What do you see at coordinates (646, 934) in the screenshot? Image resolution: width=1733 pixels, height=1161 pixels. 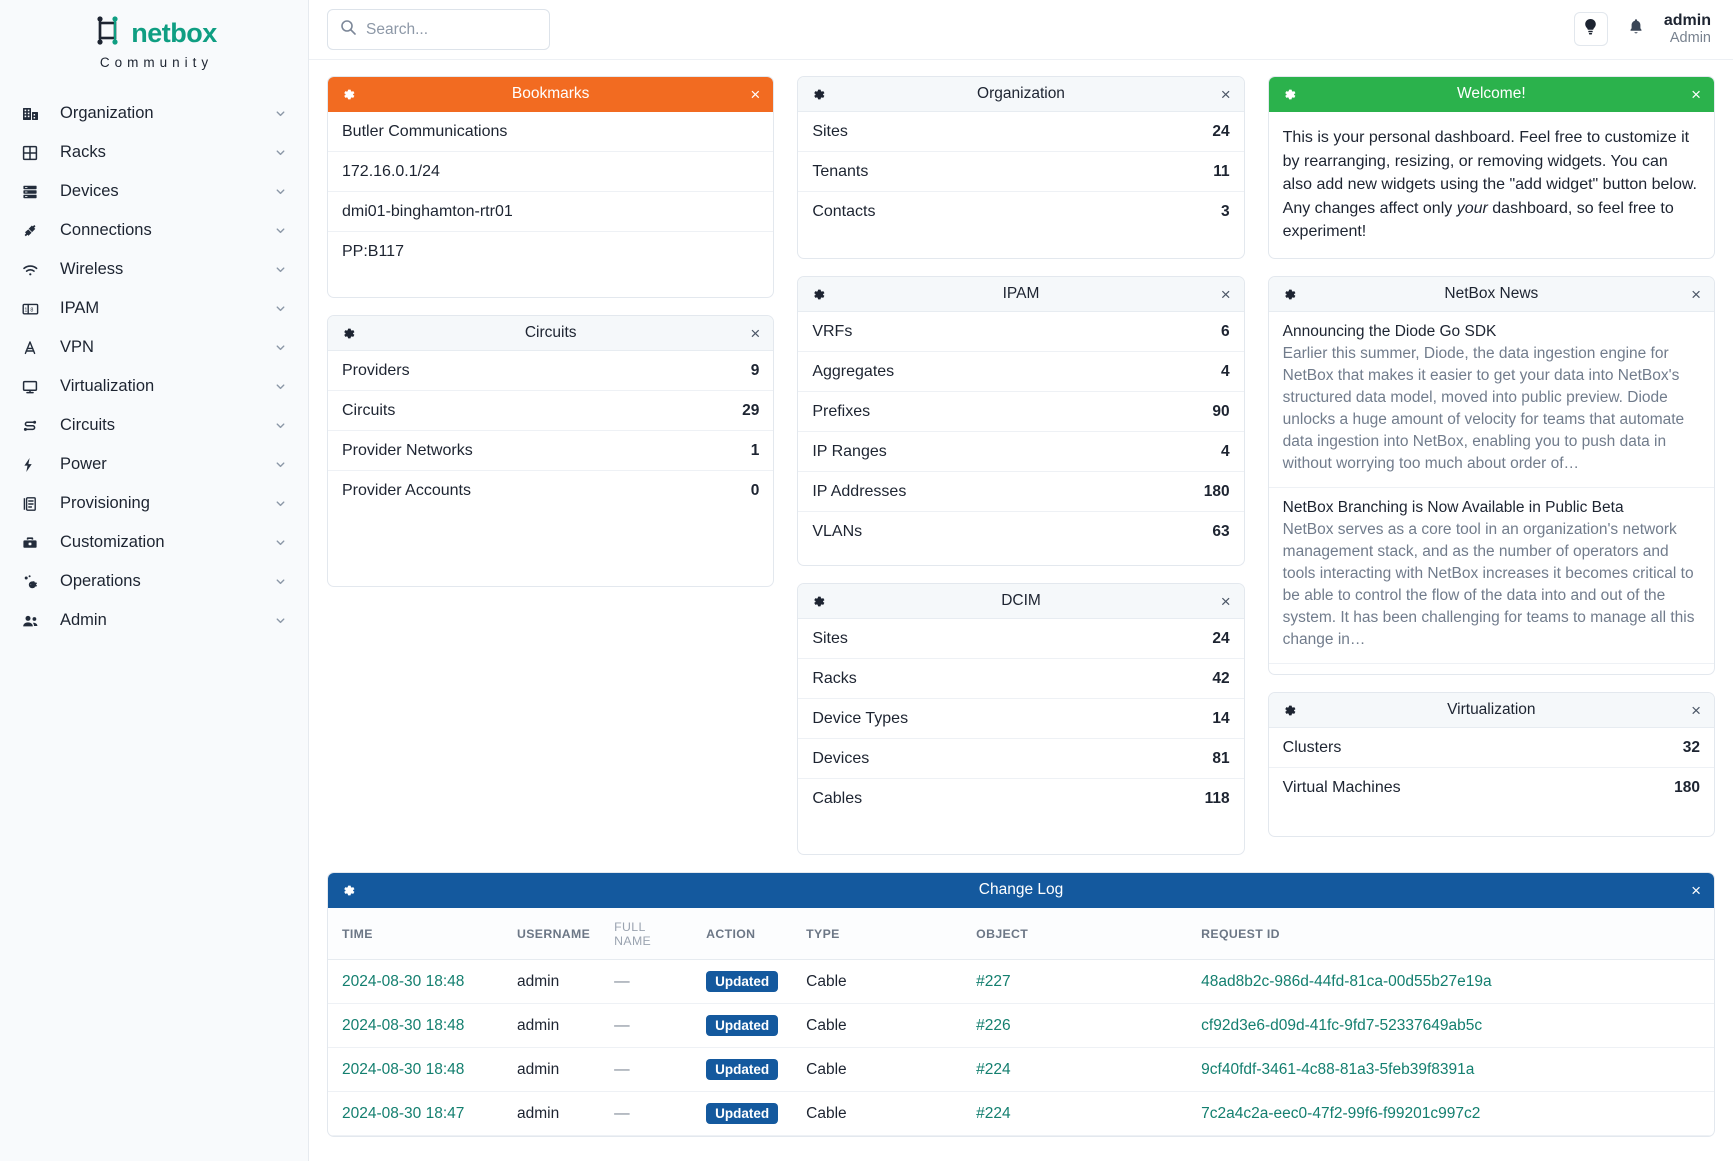 I see `column-header-full-name: FULL NAME` at bounding box center [646, 934].